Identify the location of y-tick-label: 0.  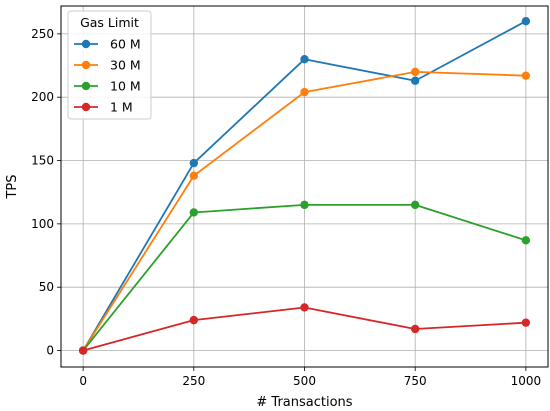
(50, 351).